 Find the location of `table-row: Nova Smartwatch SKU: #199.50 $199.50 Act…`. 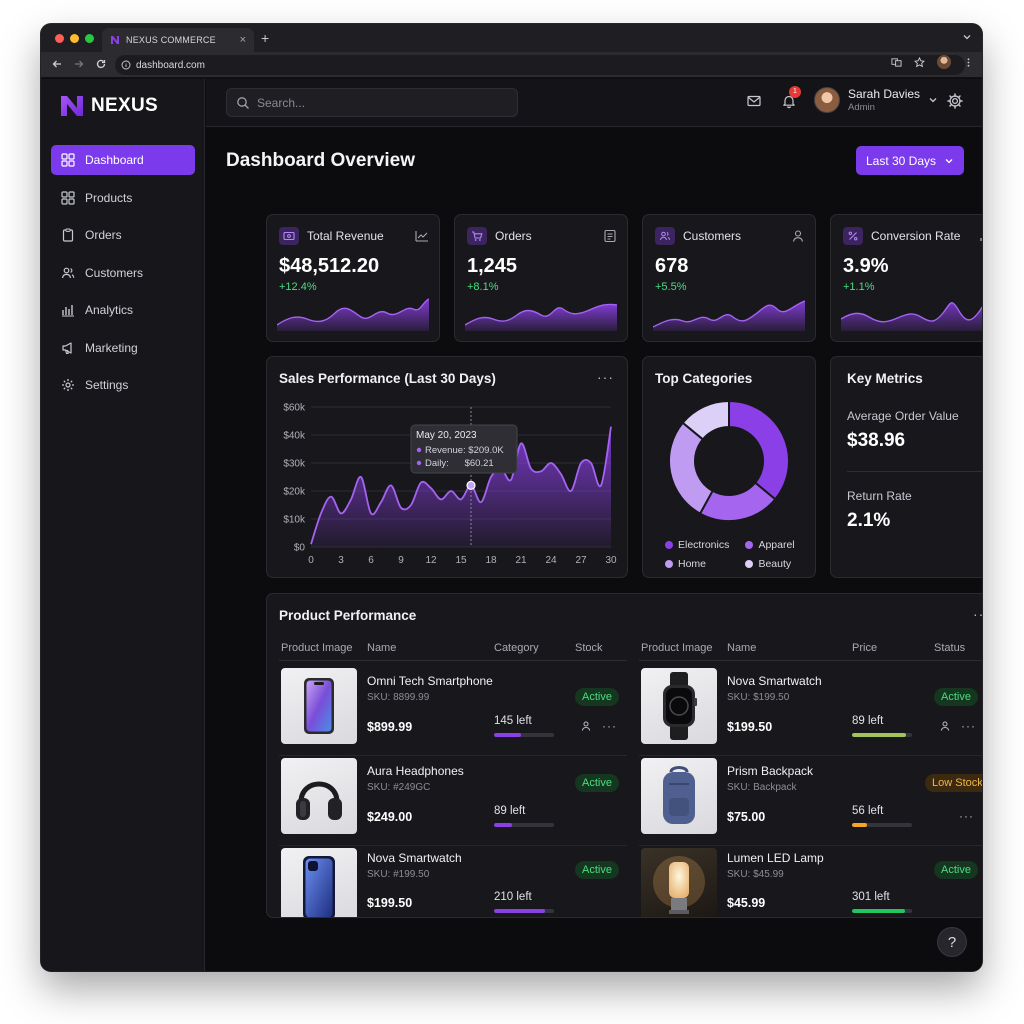

table-row: Nova Smartwatch SKU: #199.50 $199.50 Act… is located at coordinates (448, 880).